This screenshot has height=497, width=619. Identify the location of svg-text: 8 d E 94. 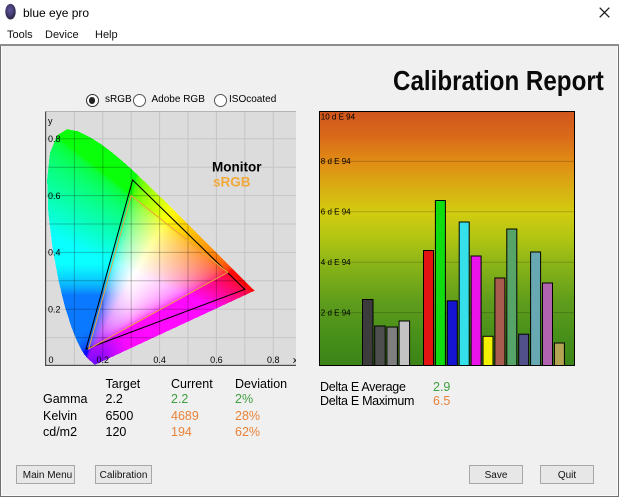
(336, 161).